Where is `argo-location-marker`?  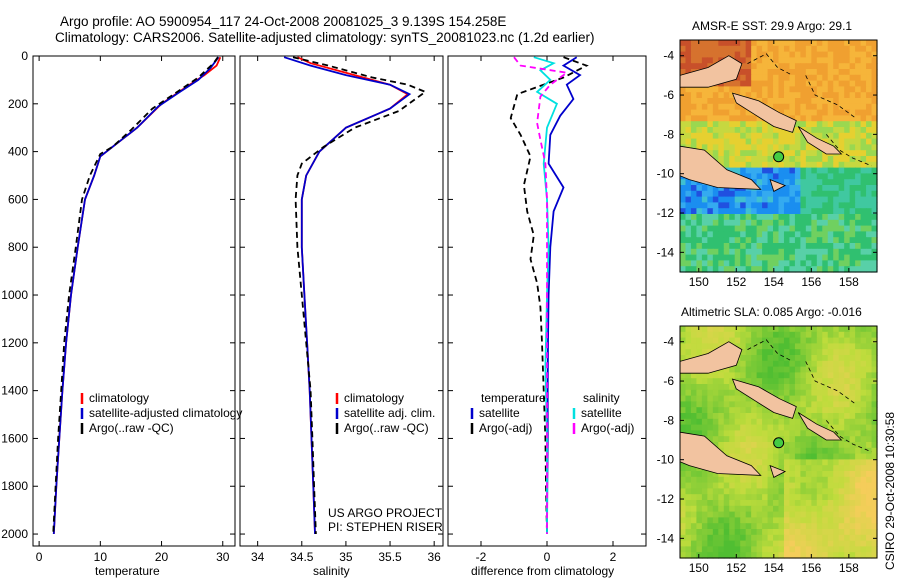
argo-location-marker is located at coordinates (779, 443).